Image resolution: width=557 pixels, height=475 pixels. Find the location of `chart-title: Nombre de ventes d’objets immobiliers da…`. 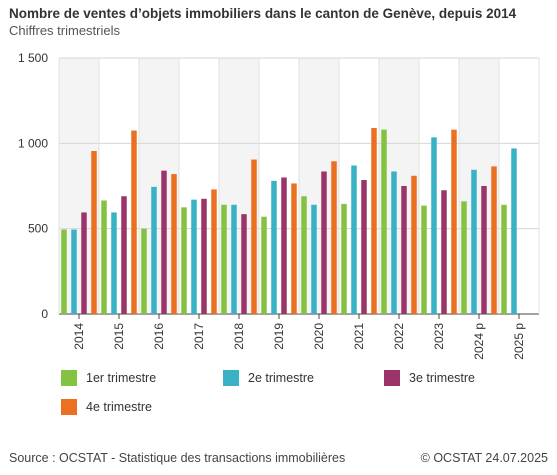

chart-title: Nombre de ventes d’objets immobiliers da… is located at coordinates (263, 13).